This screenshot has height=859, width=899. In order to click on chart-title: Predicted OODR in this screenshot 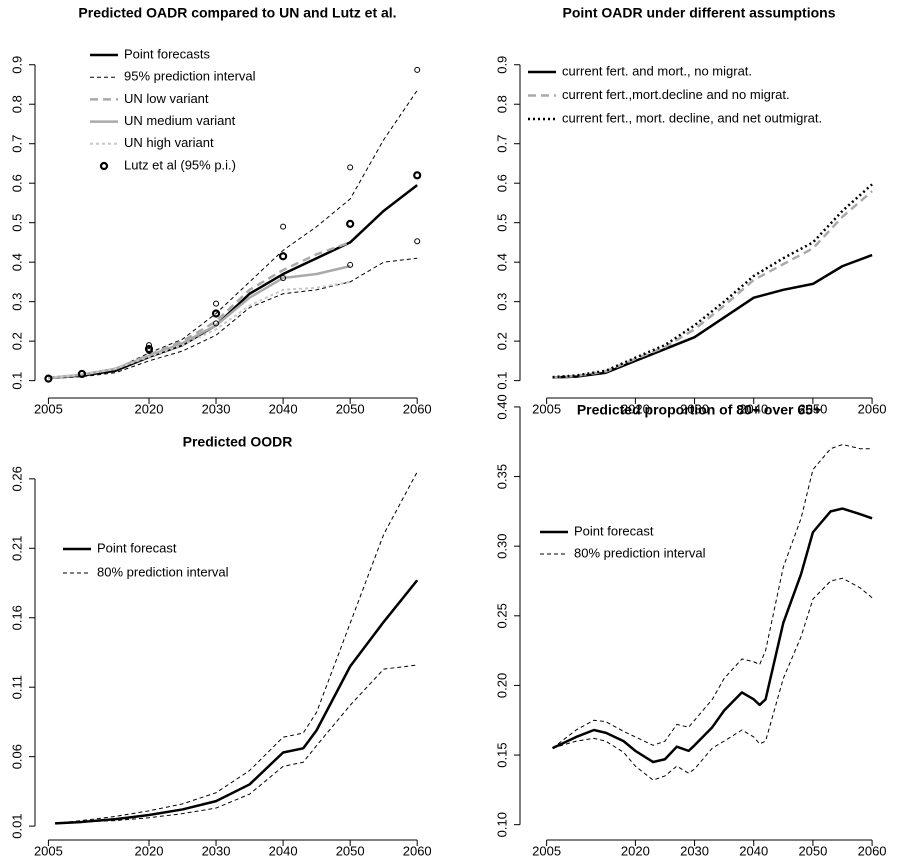, I will do `click(238, 442)`.